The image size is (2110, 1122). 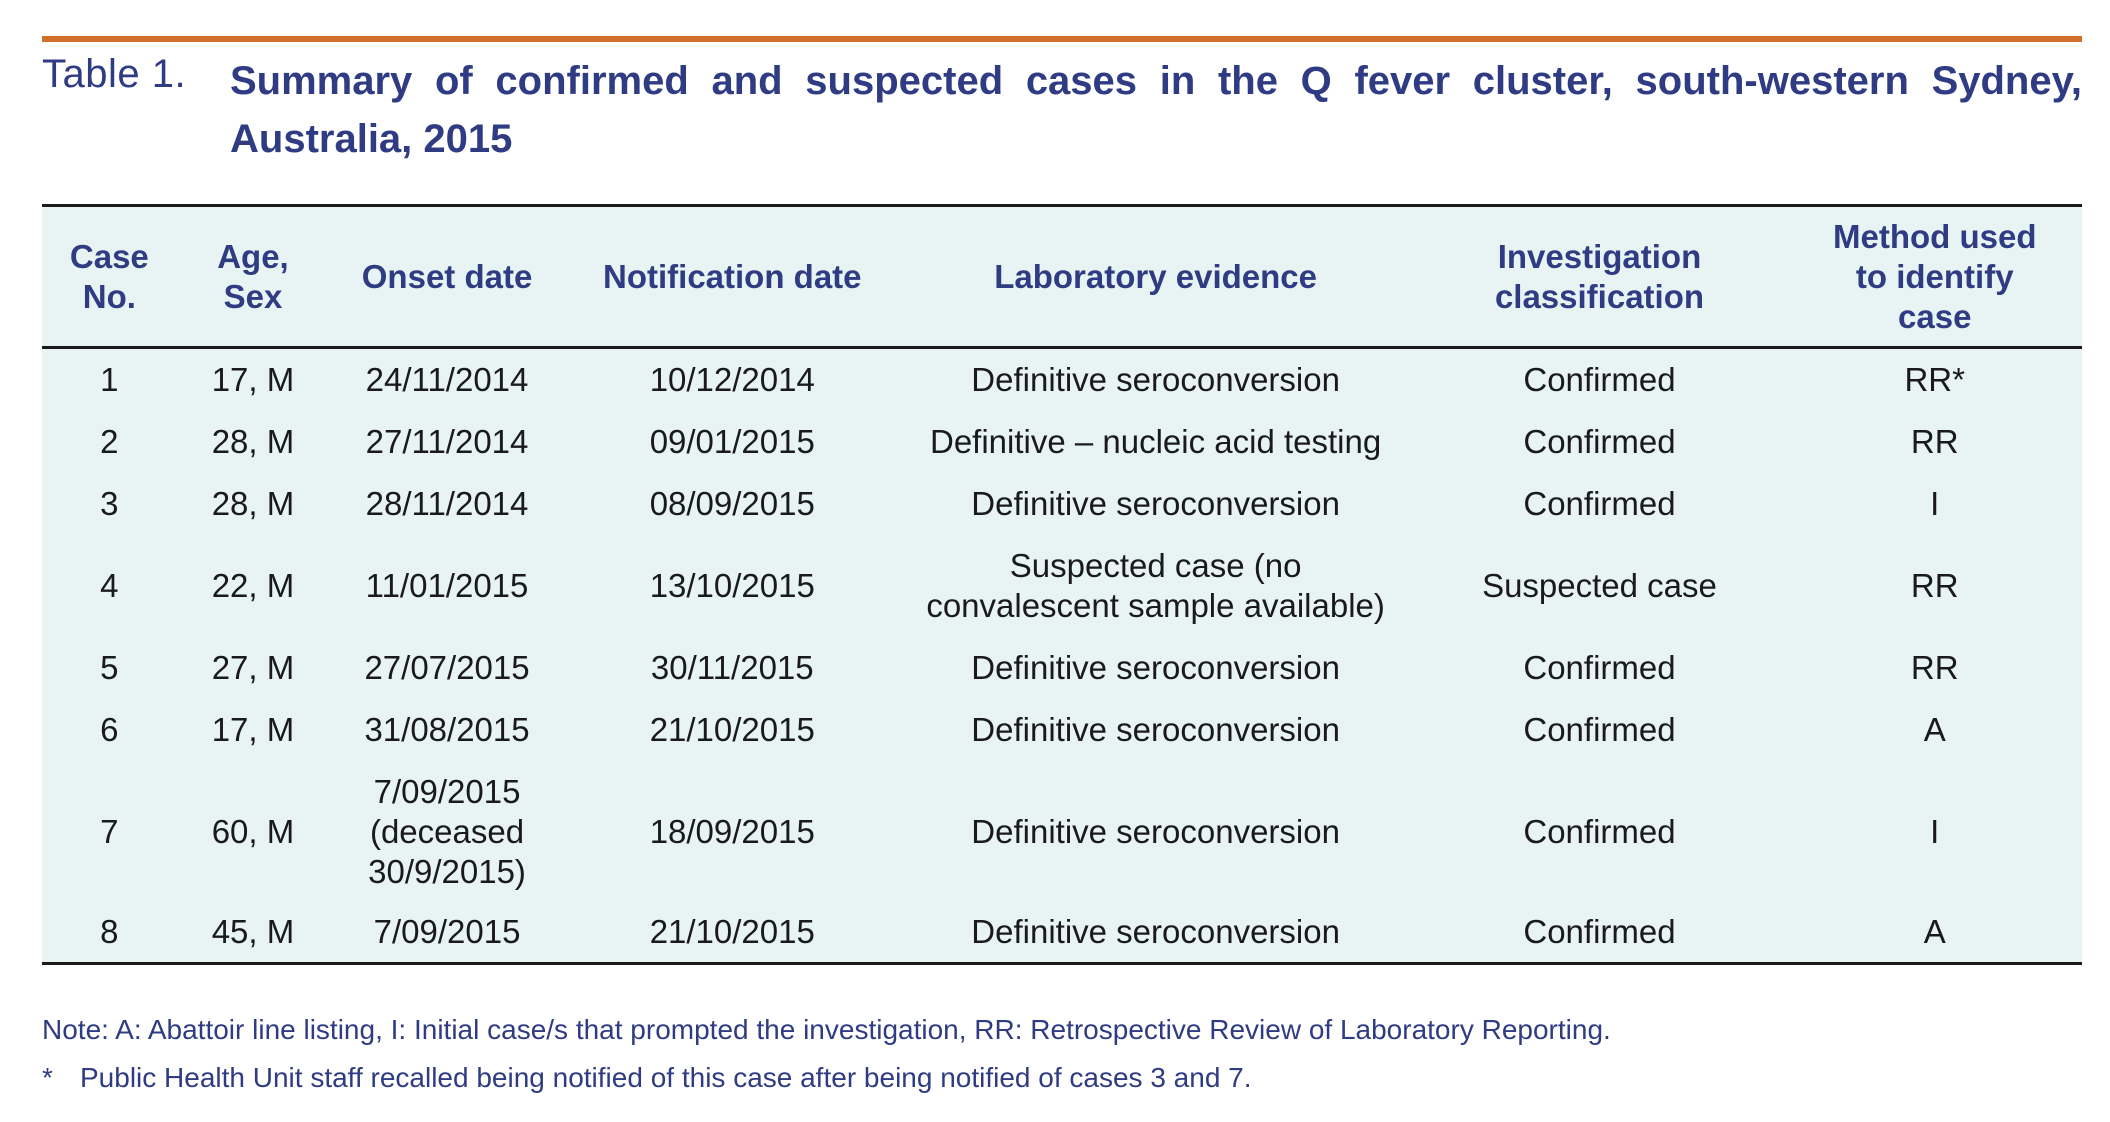 What do you see at coordinates (732, 831) in the screenshot?
I see `cell-notification-date: 18/09/2015` at bounding box center [732, 831].